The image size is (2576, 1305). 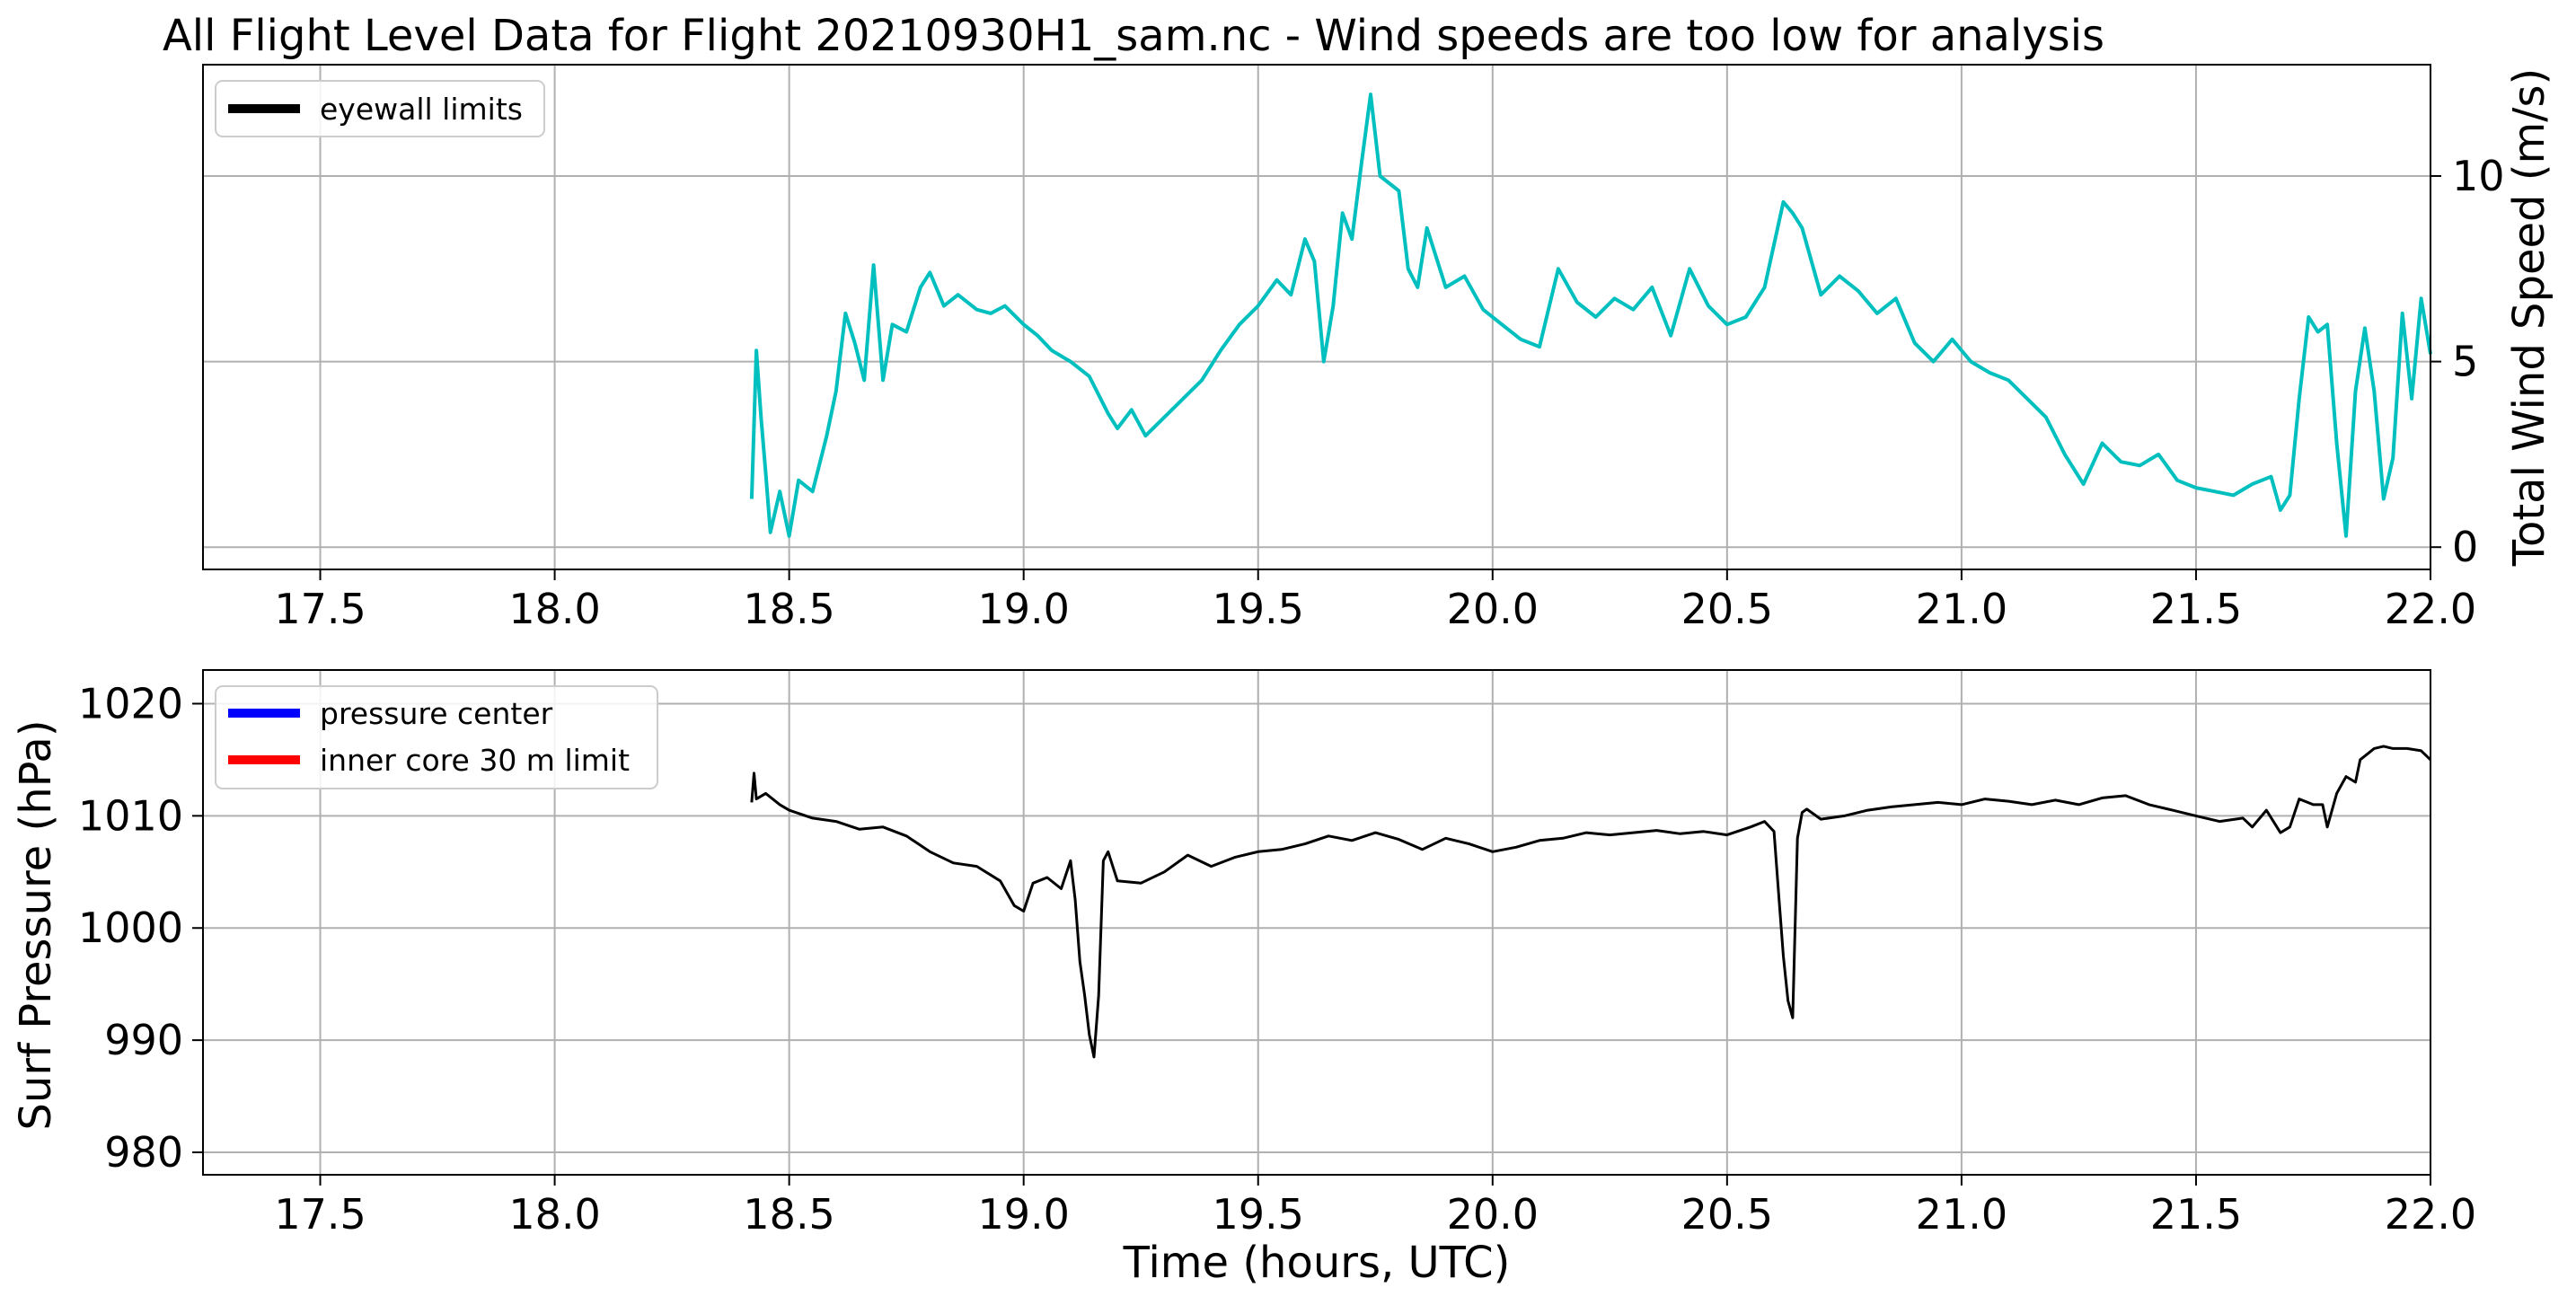 I want to click on legend-label-eyewall-limits: eyewall limits, so click(x=421, y=109).